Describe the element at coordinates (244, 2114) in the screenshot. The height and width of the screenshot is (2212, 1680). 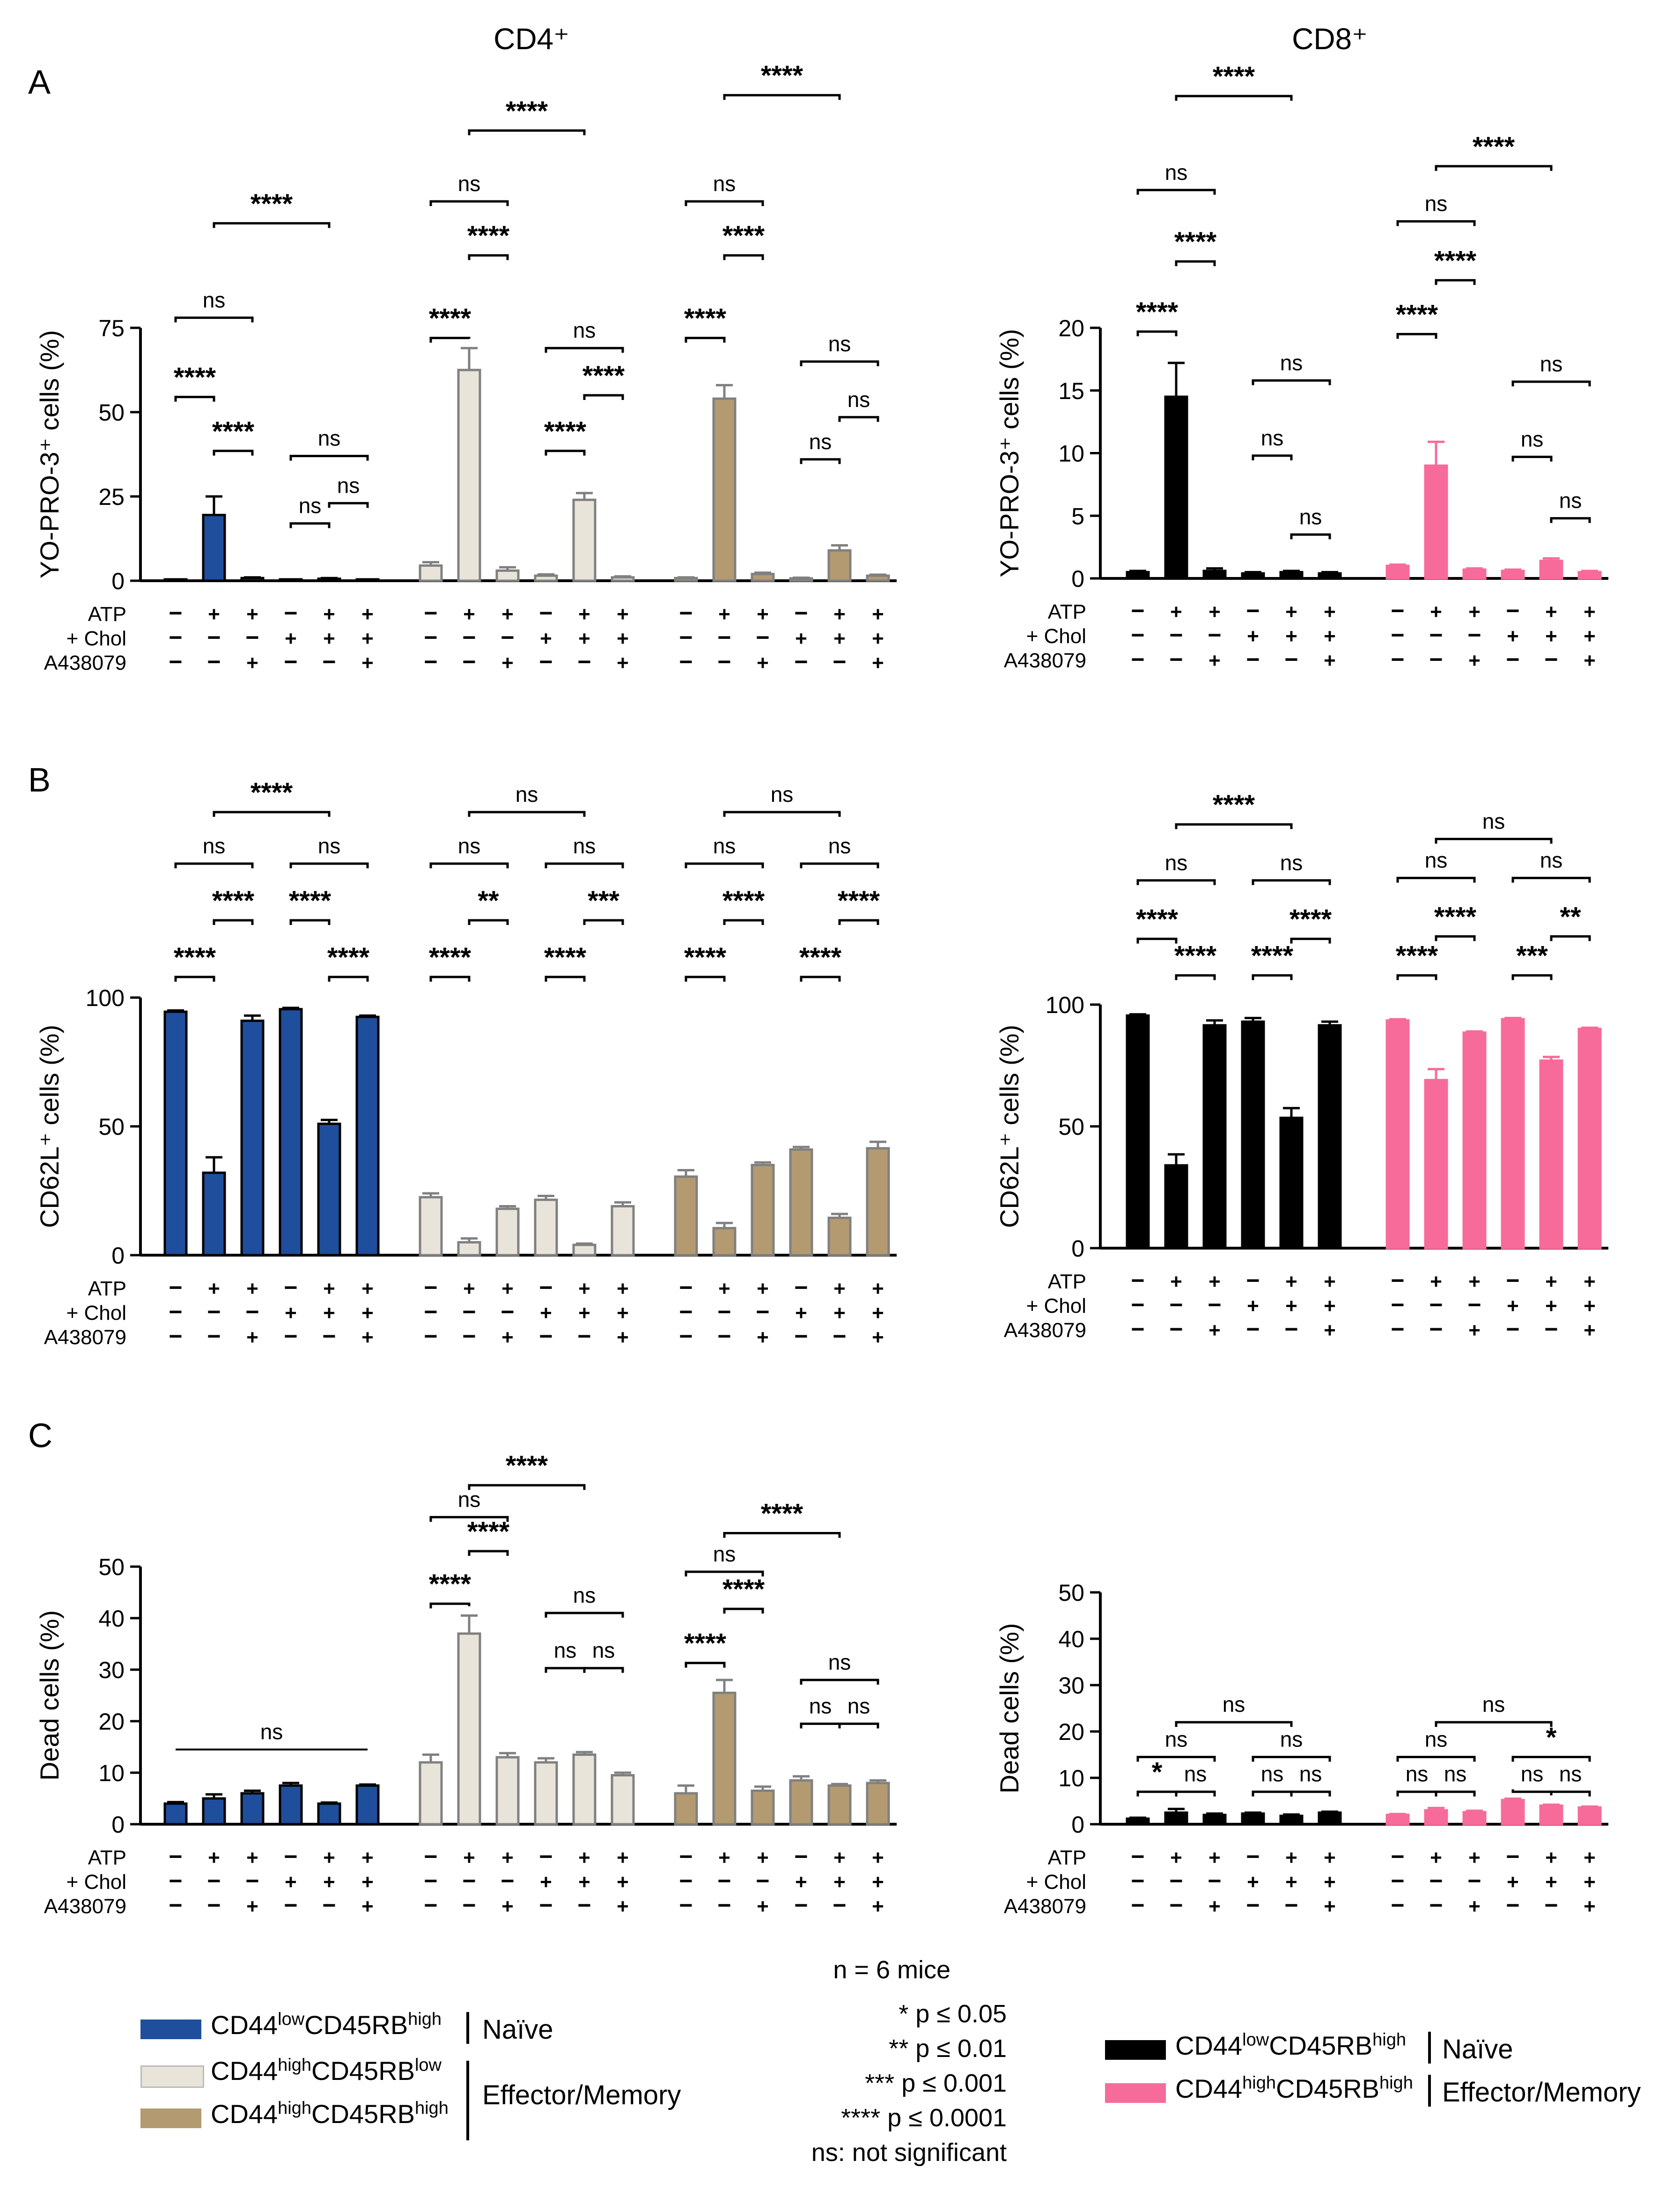
I see `text-part: CD44` at that location.